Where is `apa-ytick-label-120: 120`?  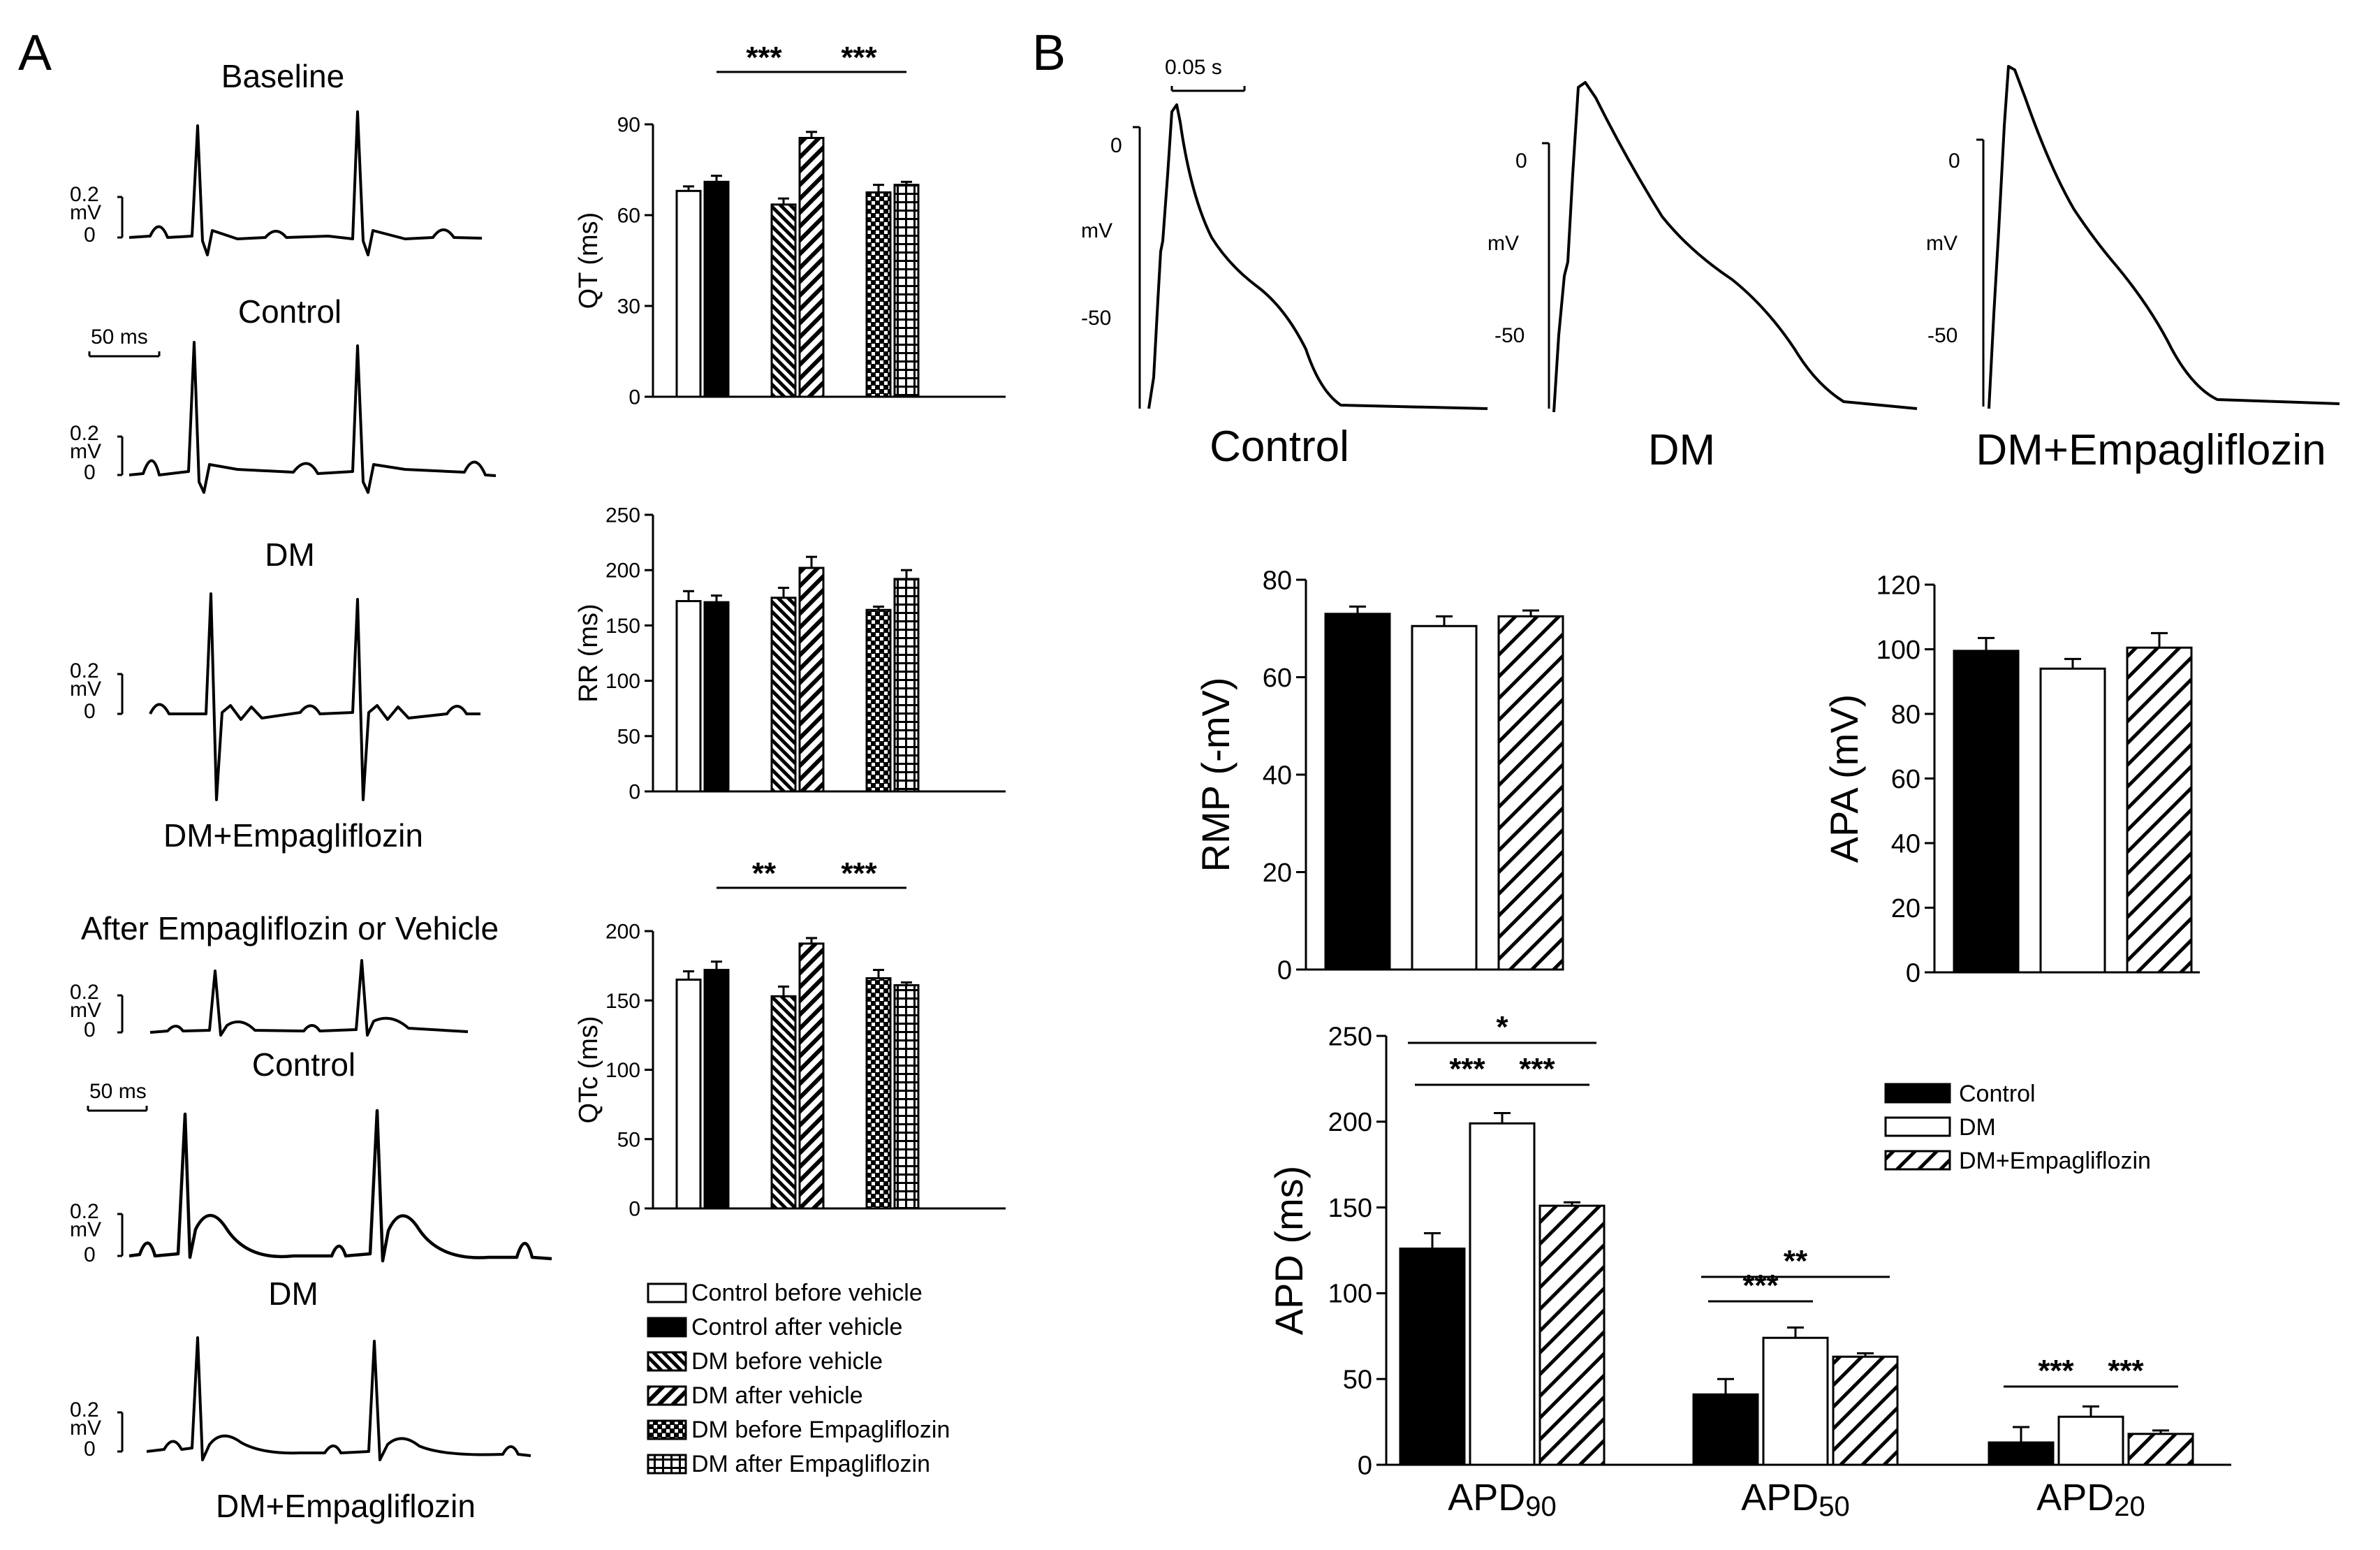 apa-ytick-label-120: 120 is located at coordinates (1898, 585).